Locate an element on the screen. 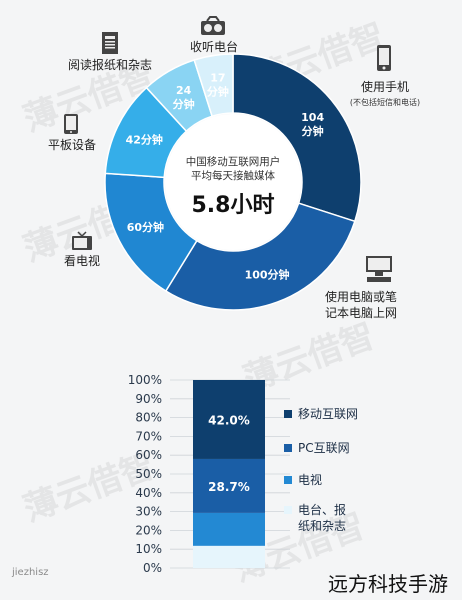  label-phone-main: 使用手机 is located at coordinates (384, 87).